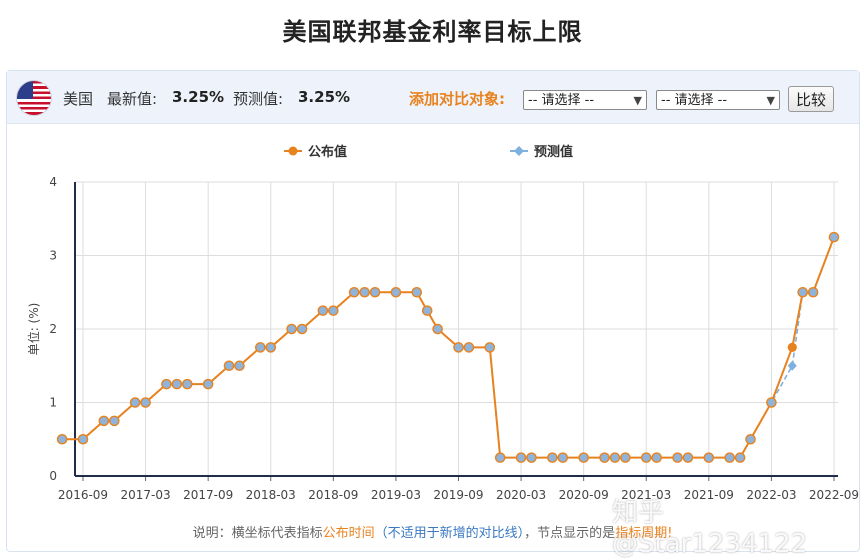  I want to click on footnote-middle: ，节点显示的是, so click(570, 533).